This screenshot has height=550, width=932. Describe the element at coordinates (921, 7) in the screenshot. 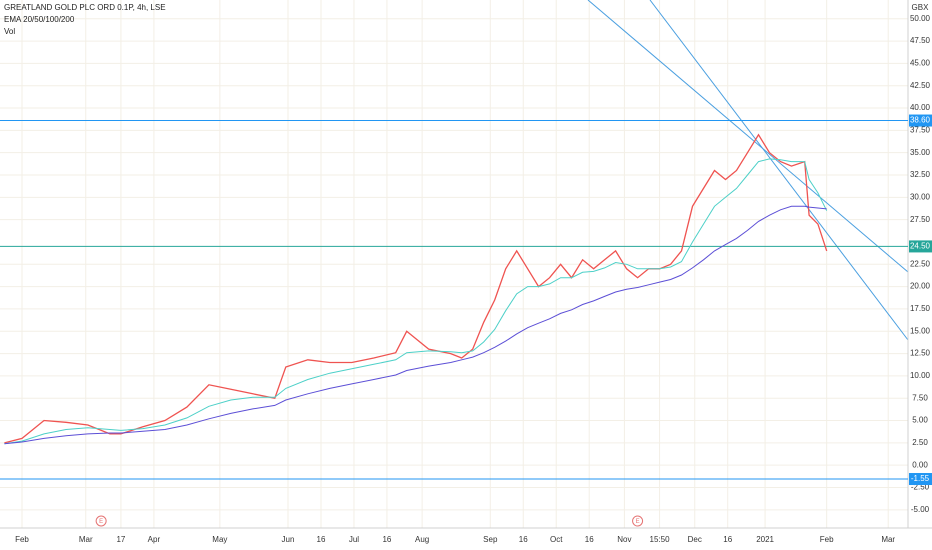

I see `currency-label: GBX` at that location.